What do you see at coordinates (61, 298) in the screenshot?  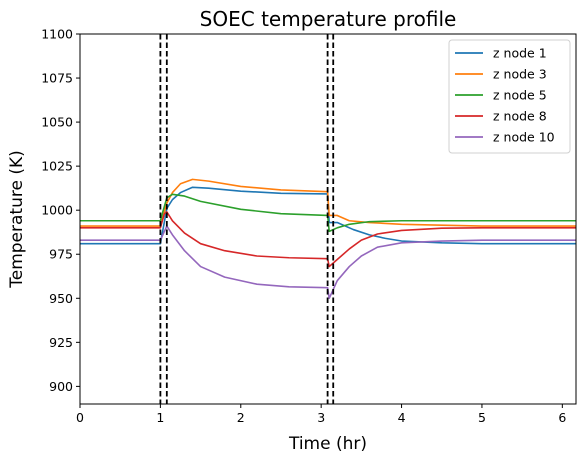 I see `y-tick-label: 950` at bounding box center [61, 298].